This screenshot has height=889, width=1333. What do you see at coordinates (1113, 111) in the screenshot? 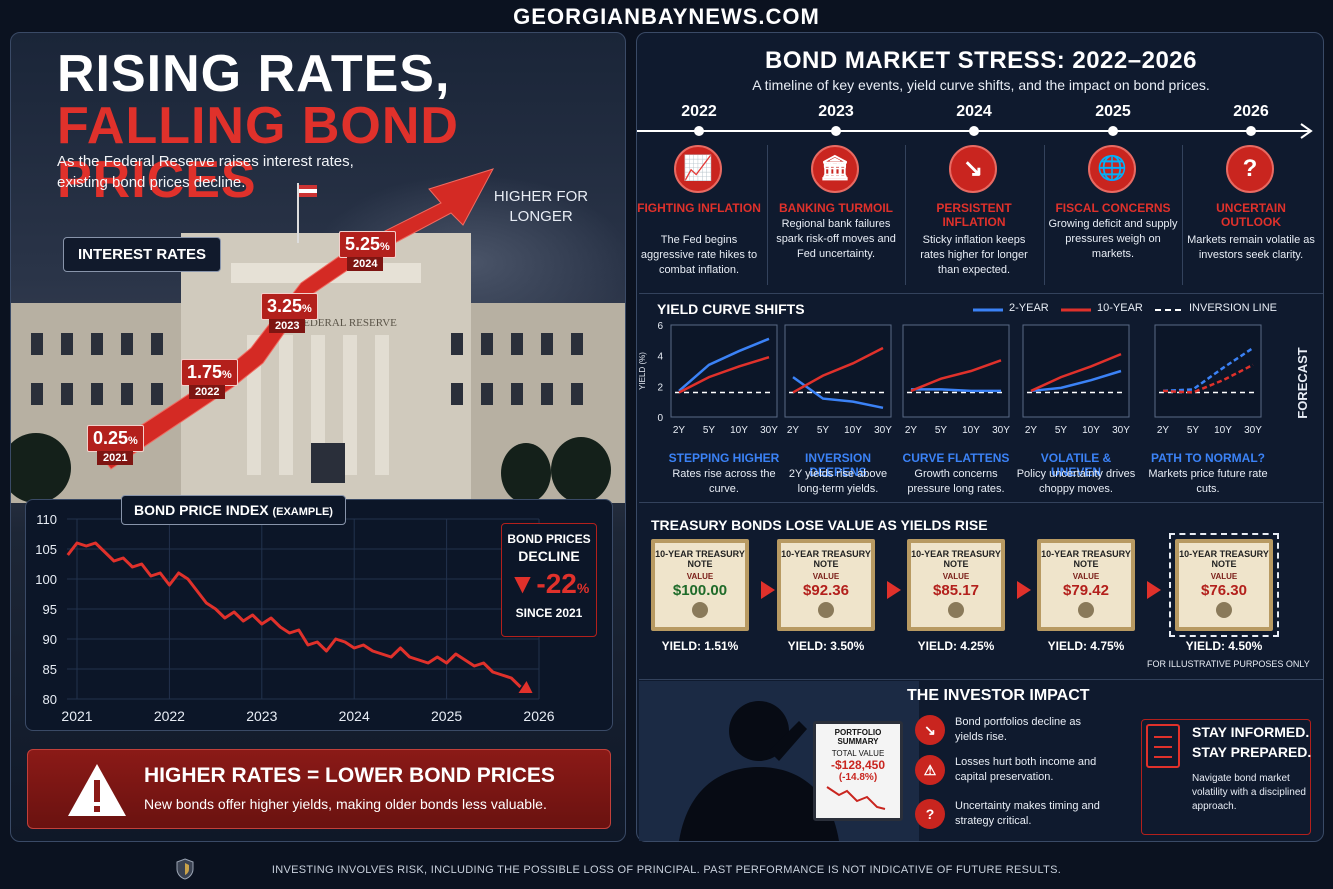
I see `timeline-year: 2025` at bounding box center [1113, 111].